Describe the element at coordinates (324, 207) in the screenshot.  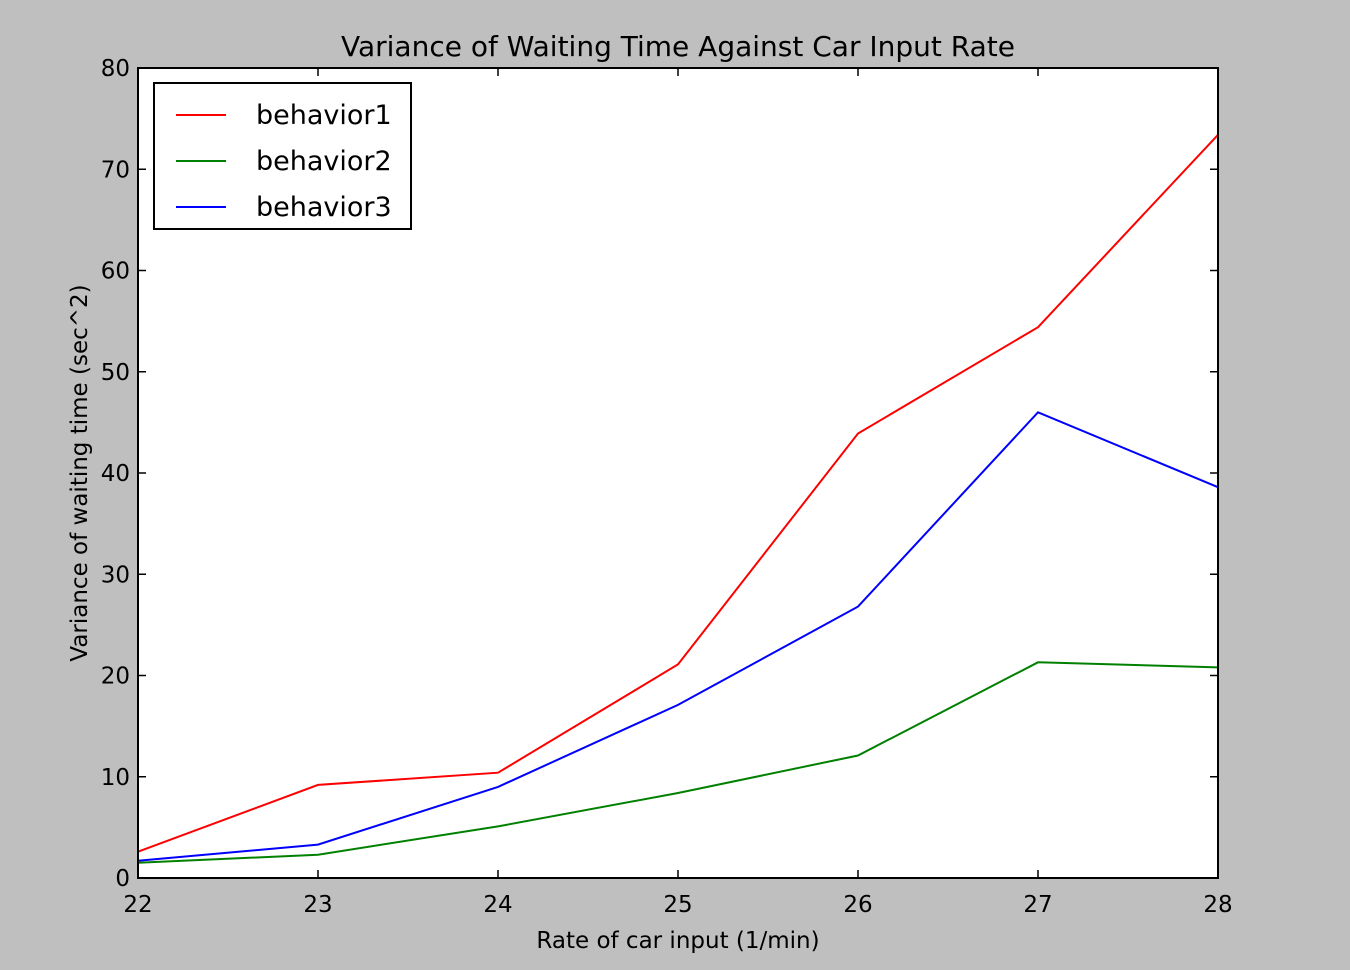
I see `legend-label: behavior3` at that location.